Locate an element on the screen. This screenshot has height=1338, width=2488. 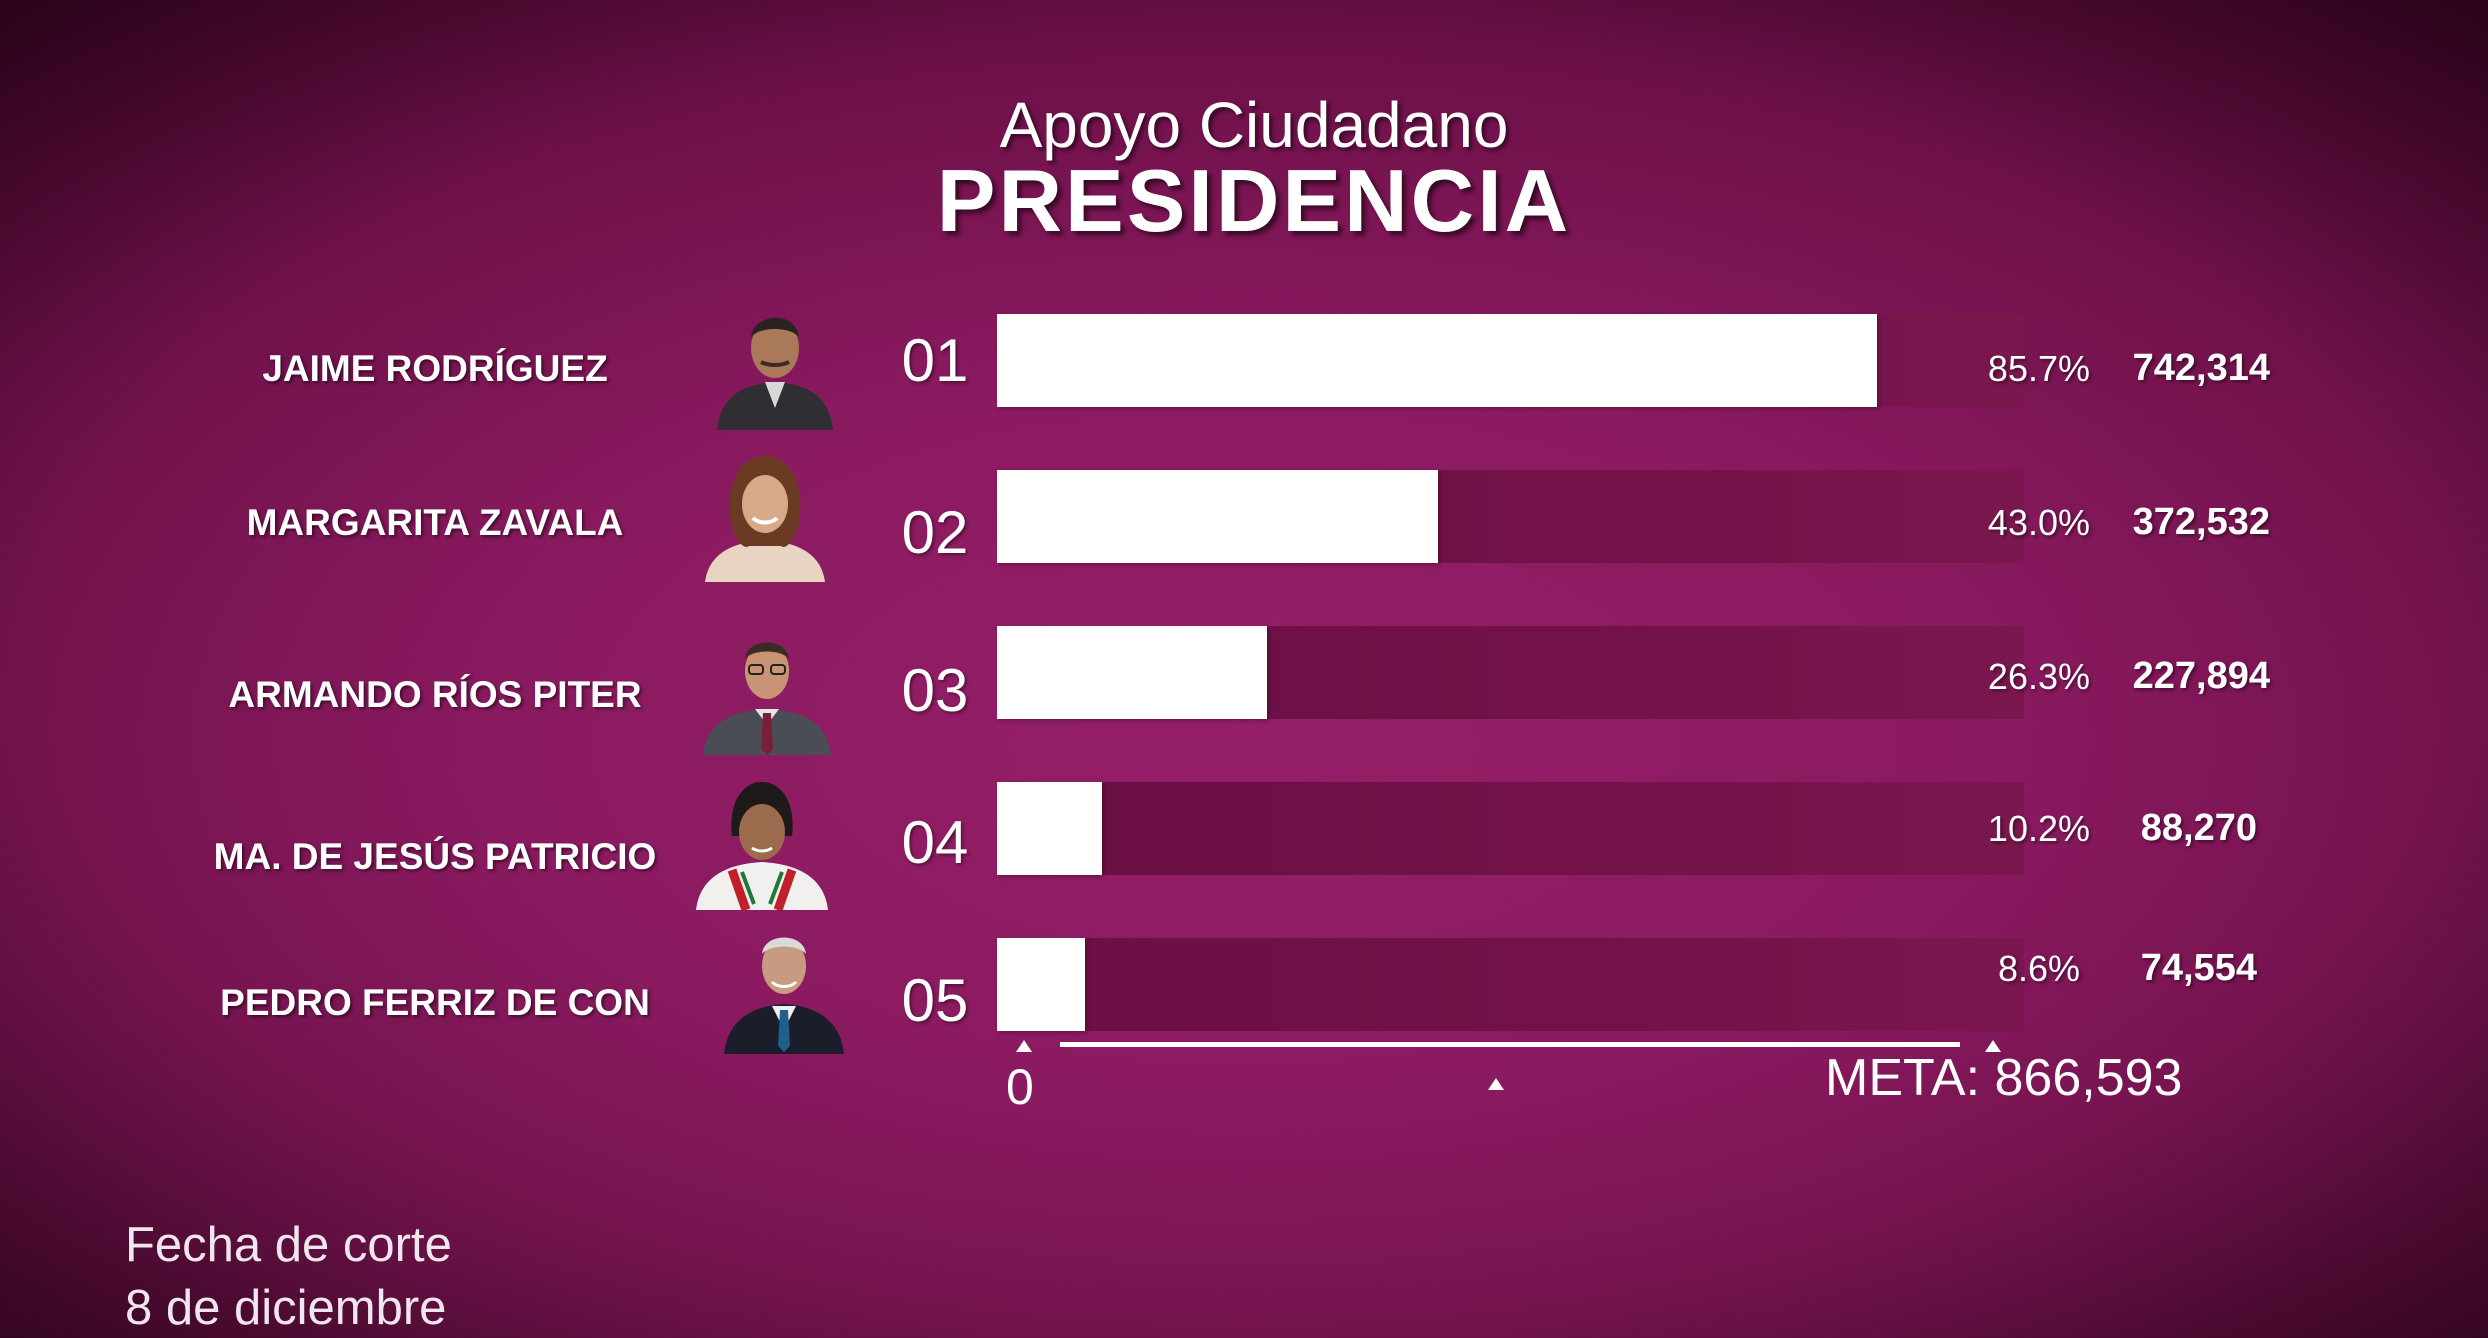
value-label: 742,314 is located at coordinates (2201, 368).